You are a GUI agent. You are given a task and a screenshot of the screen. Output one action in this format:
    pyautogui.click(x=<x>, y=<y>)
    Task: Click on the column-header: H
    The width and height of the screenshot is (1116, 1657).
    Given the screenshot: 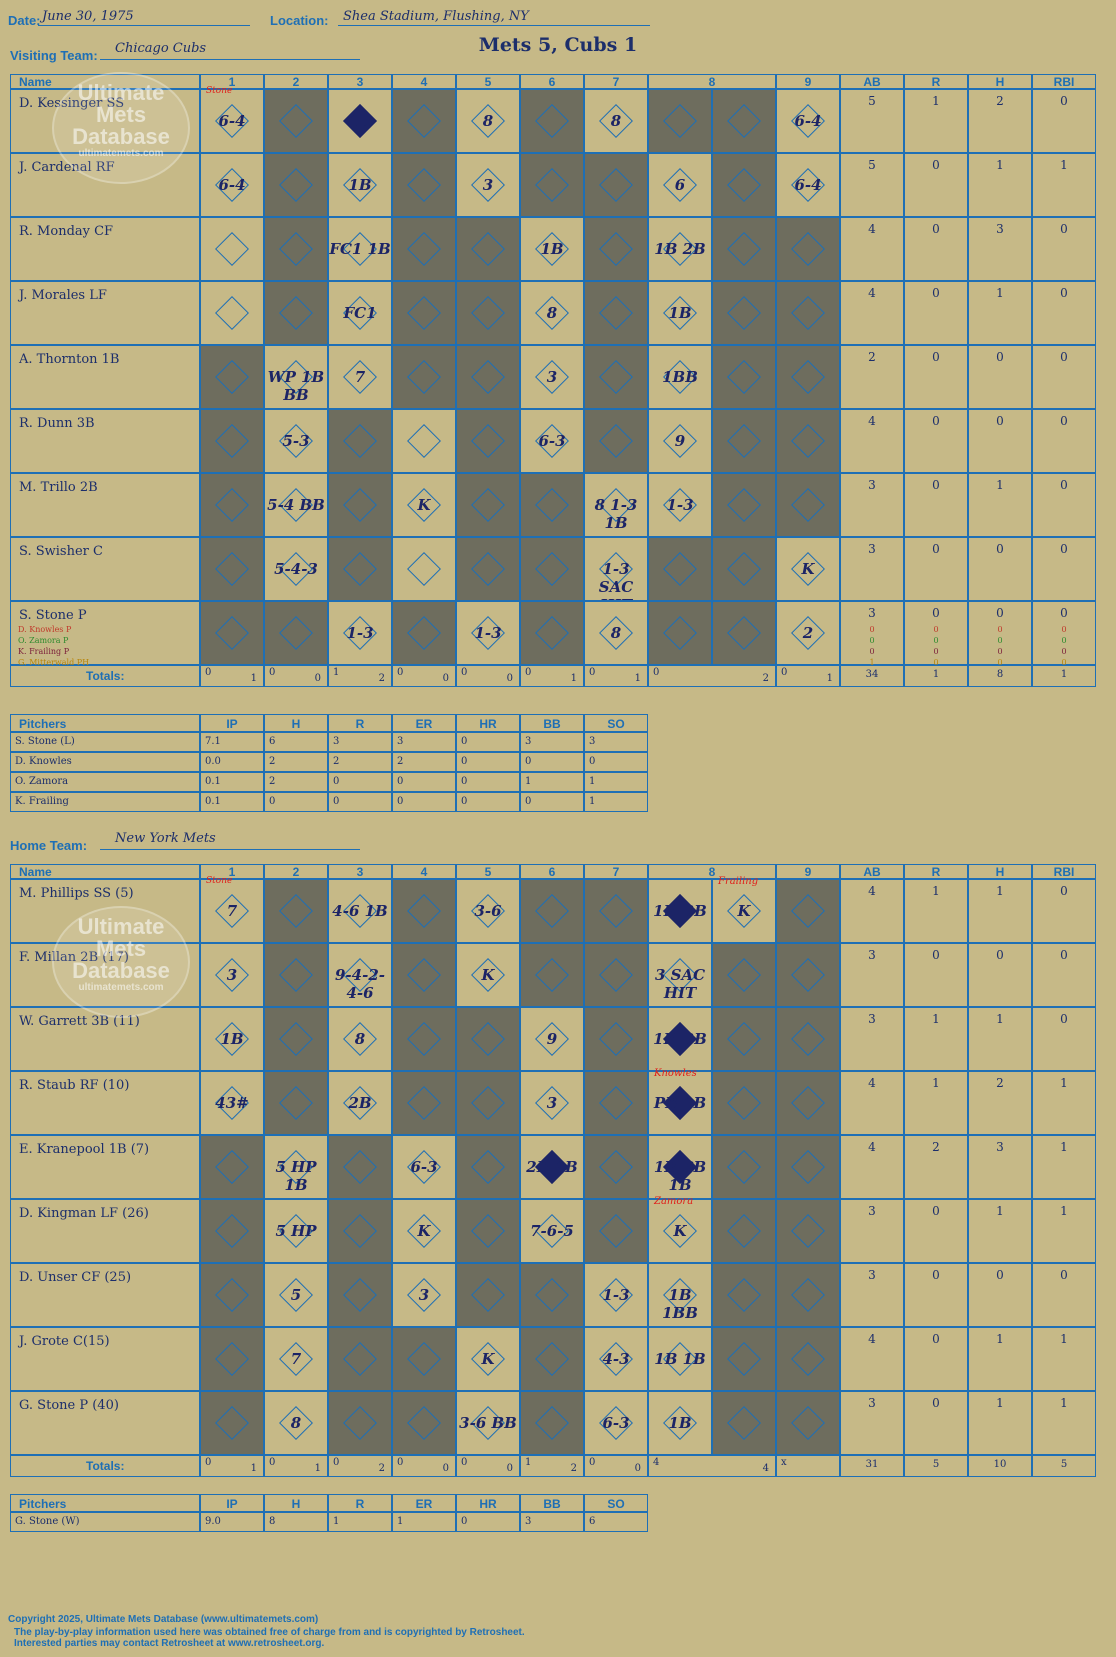 What is the action you would take?
    pyautogui.click(x=1000, y=871)
    